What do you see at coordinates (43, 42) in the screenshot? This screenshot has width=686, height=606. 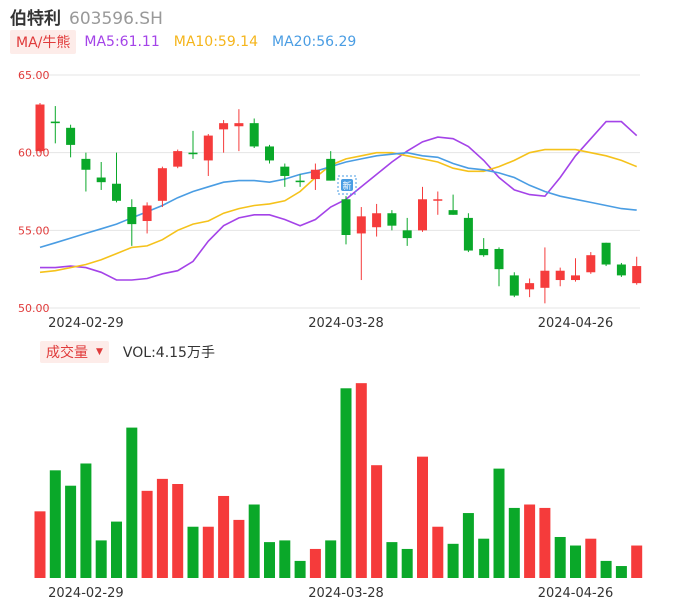 I see `ma-indicator-button: MA/牛熊` at bounding box center [43, 42].